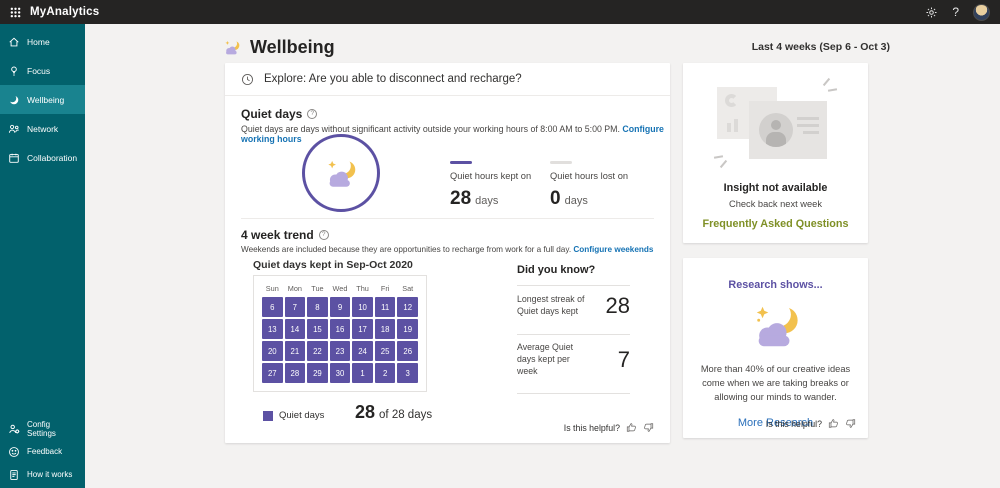  What do you see at coordinates (461, 162) in the screenshot?
I see `kept-dash` at bounding box center [461, 162].